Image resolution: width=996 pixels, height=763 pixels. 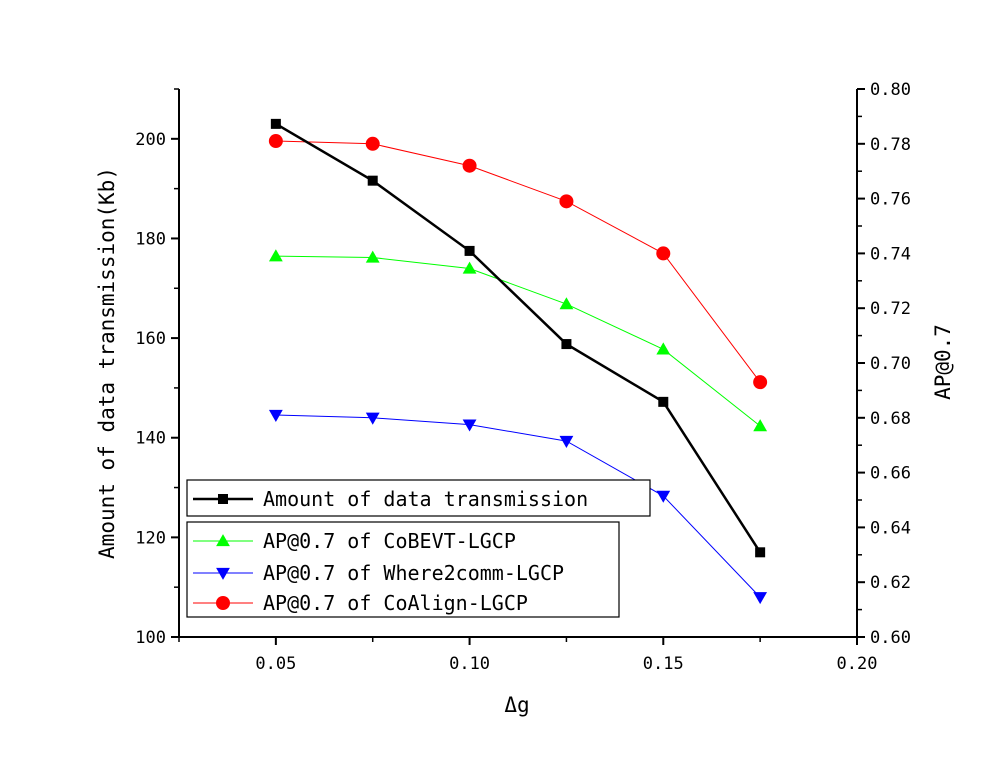 I want to click on y-left-tick-label: 100, so click(x=150, y=638).